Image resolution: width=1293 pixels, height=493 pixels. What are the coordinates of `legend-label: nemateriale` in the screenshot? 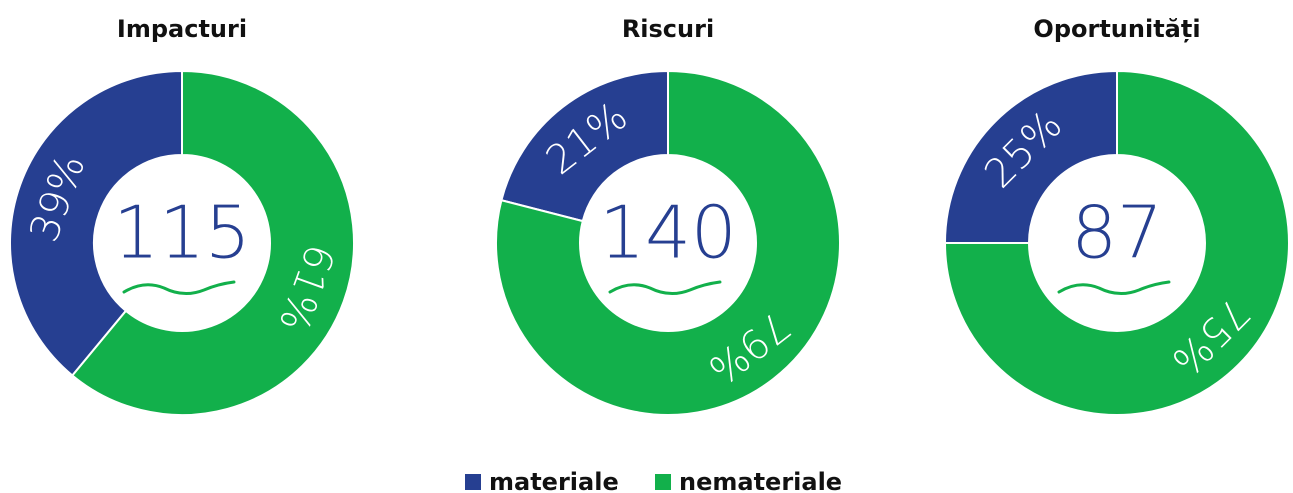 It's located at (760, 480).